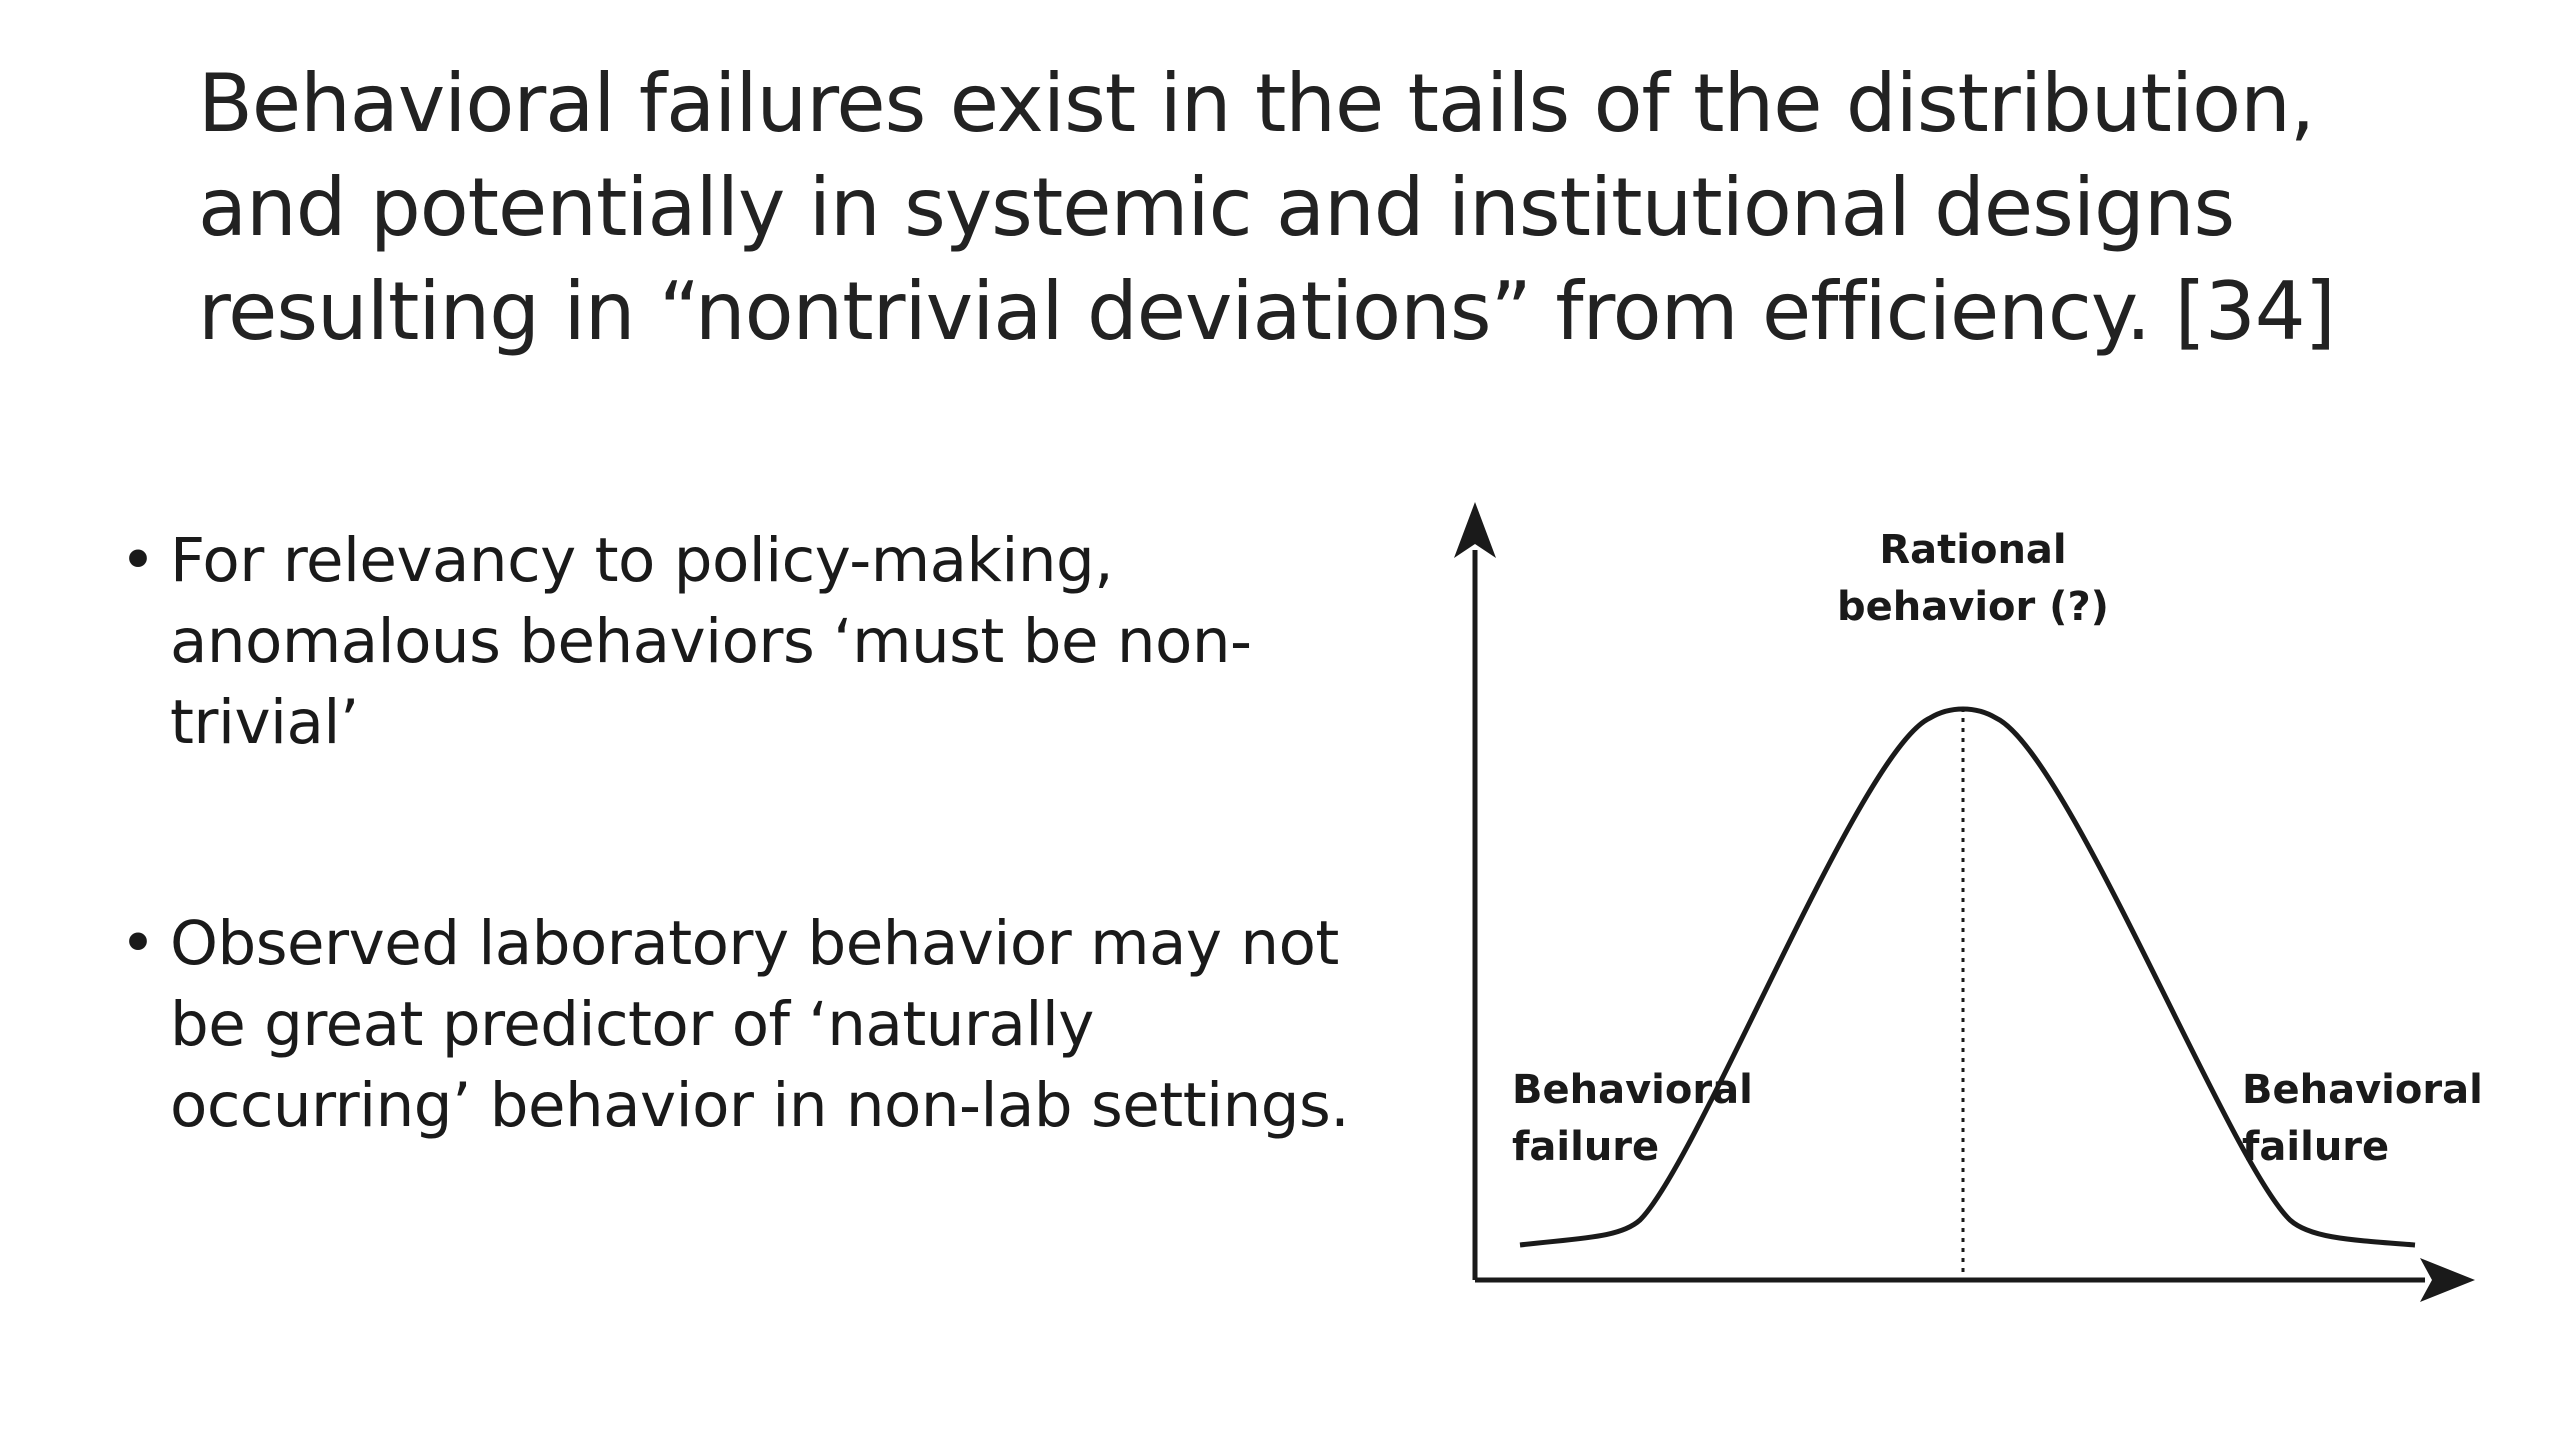 The width and height of the screenshot is (2560, 1440). What do you see at coordinates (1475, 530) in the screenshot?
I see `y-axis-arrowhead` at bounding box center [1475, 530].